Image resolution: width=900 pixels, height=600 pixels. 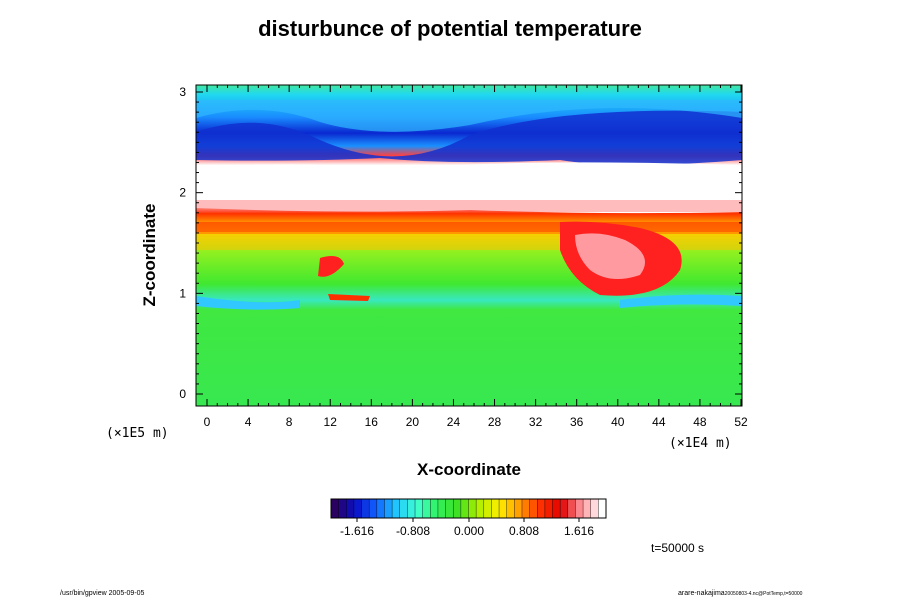 I want to click on y-tick-label: 3, so click(x=182, y=92).